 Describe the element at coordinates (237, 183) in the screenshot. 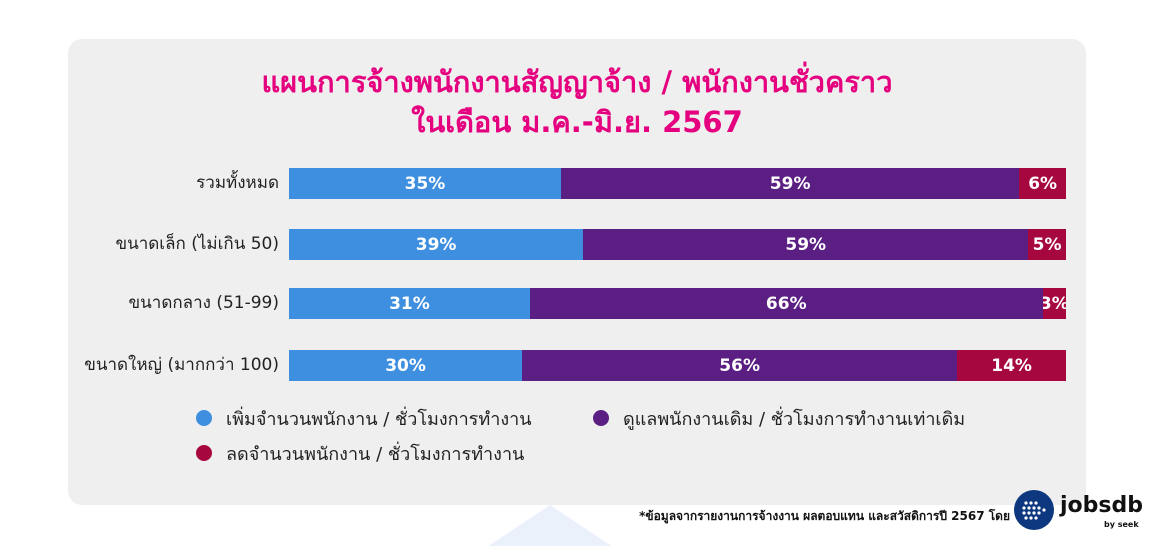

I see `category-label-total: รวมทั้งหมด` at that location.